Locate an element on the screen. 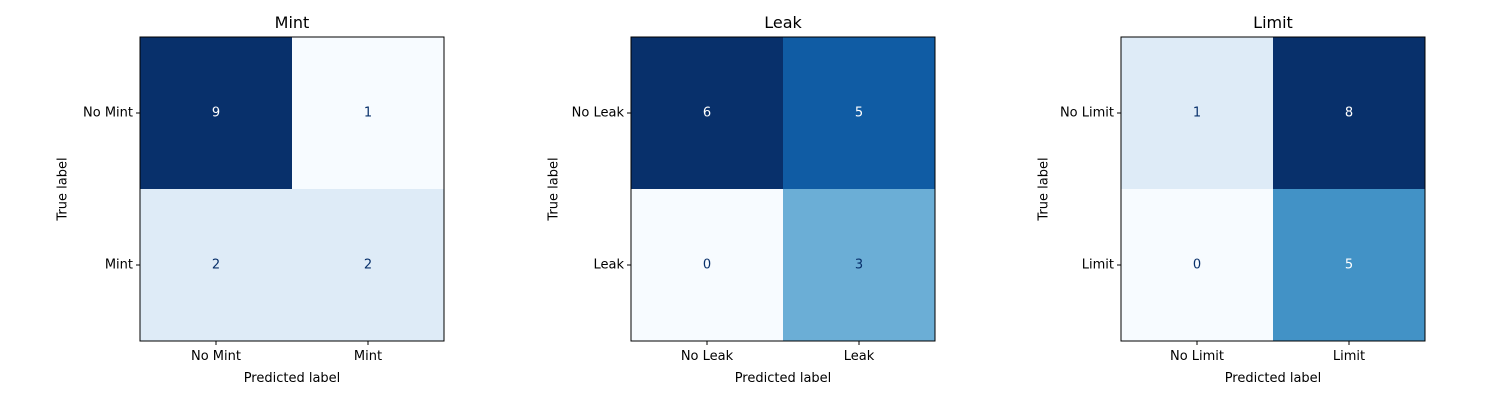 This screenshot has height=404, width=1500. y-tick-label: No Limit is located at coordinates (1087, 113).